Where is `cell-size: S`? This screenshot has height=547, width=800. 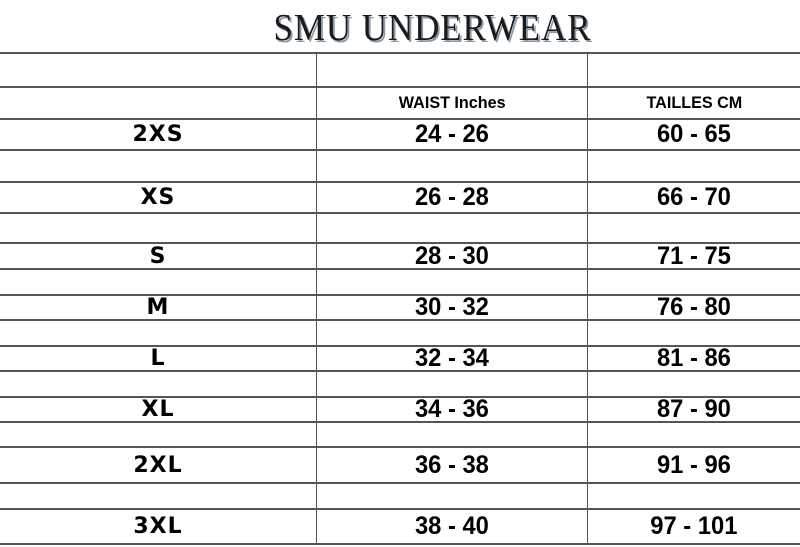
cell-size: S is located at coordinates (158, 256).